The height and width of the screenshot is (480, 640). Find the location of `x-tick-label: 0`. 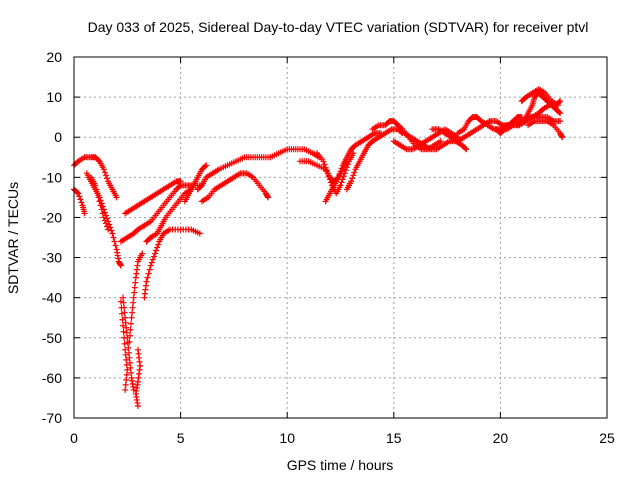

x-tick-label: 0 is located at coordinates (74, 438).